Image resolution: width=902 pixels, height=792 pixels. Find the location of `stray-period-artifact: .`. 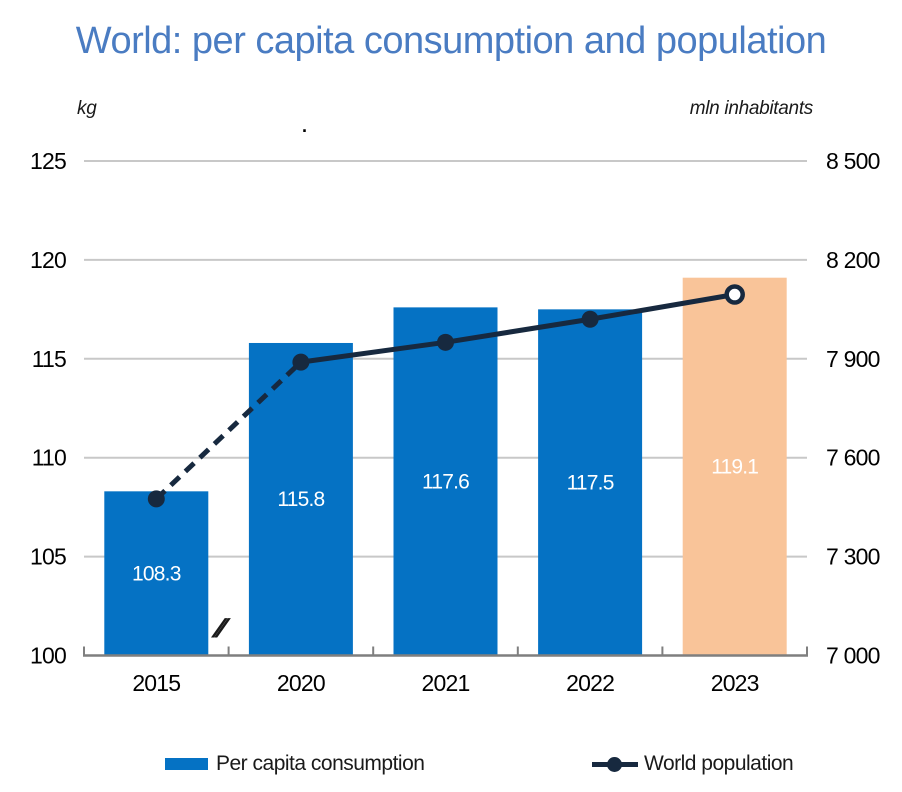

stray-period-artifact: . is located at coordinates (305, 126).